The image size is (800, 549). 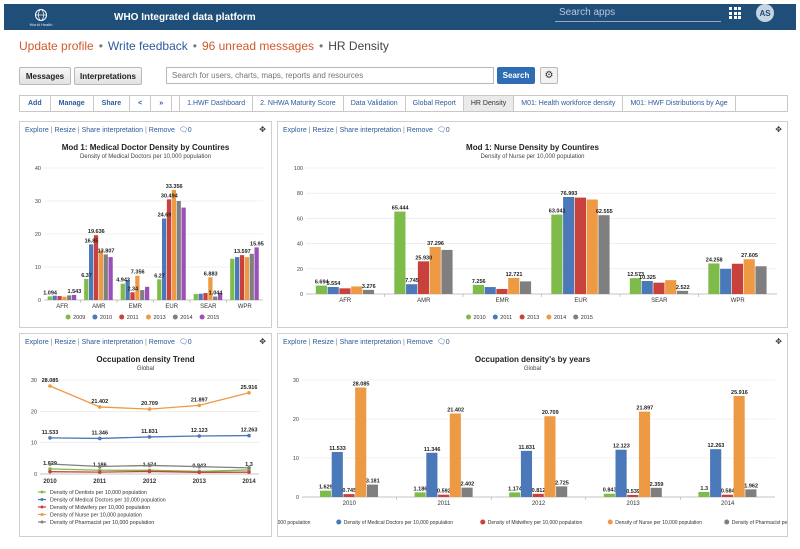 I want to click on apps-grid-icon, so click(x=735, y=13).